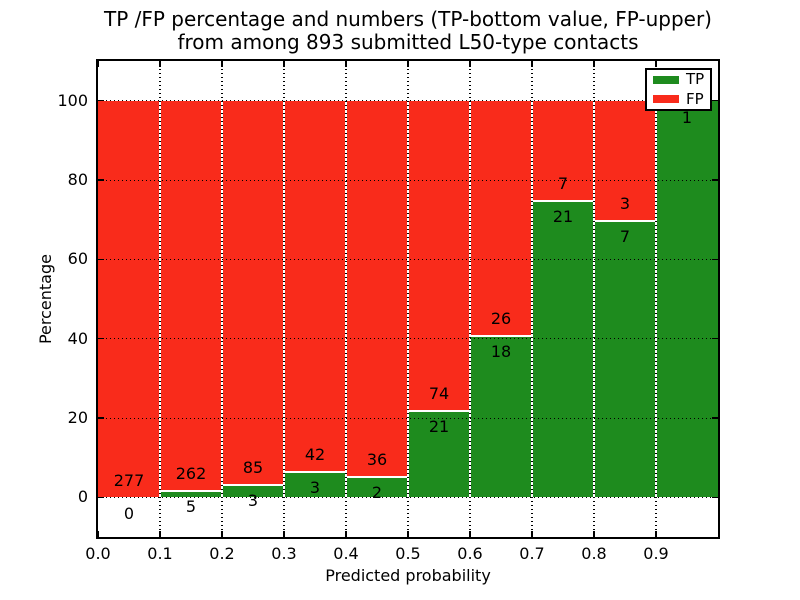  I want to click on fp-count-label: 3, so click(625, 203).